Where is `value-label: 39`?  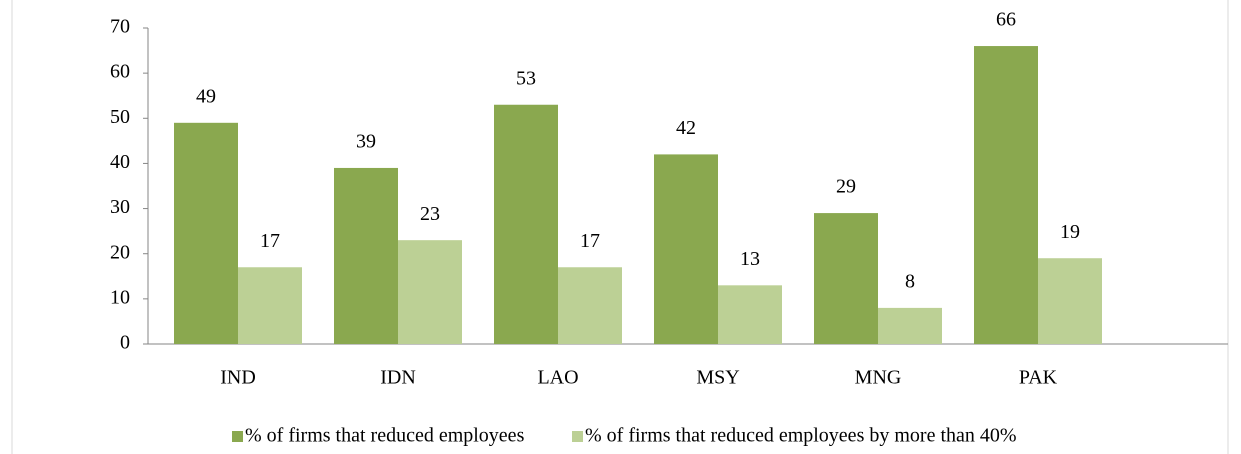 value-label: 39 is located at coordinates (366, 142).